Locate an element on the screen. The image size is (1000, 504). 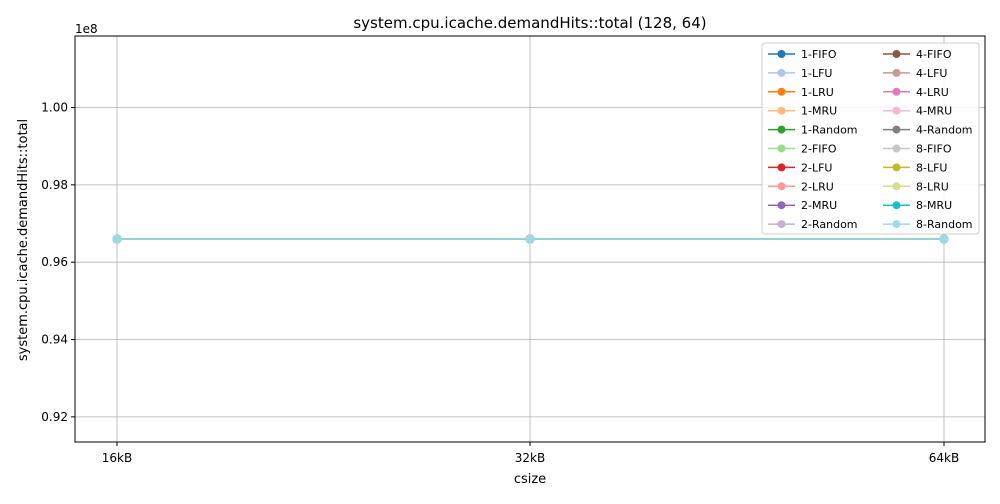
legend-item: 2-LFU is located at coordinates (800, 167).